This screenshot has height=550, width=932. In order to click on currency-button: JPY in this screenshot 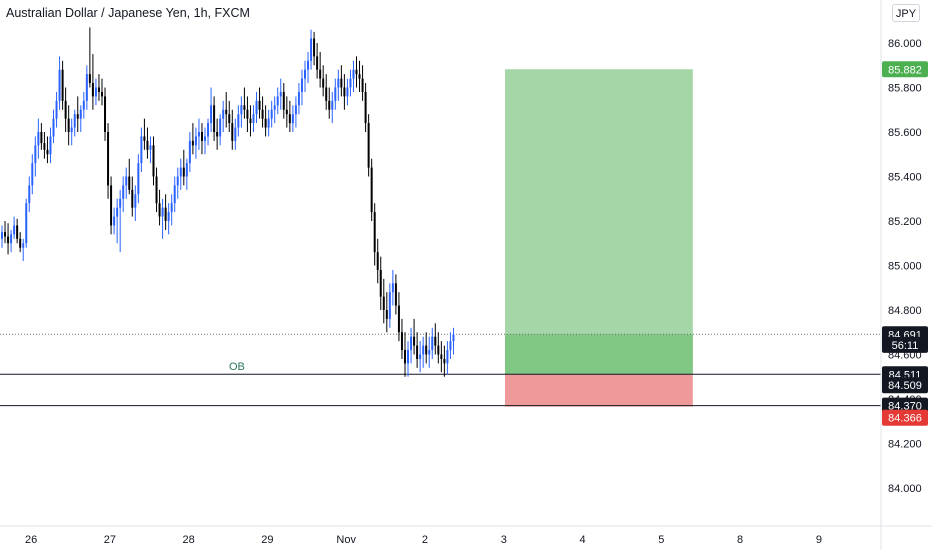, I will do `click(906, 13)`.